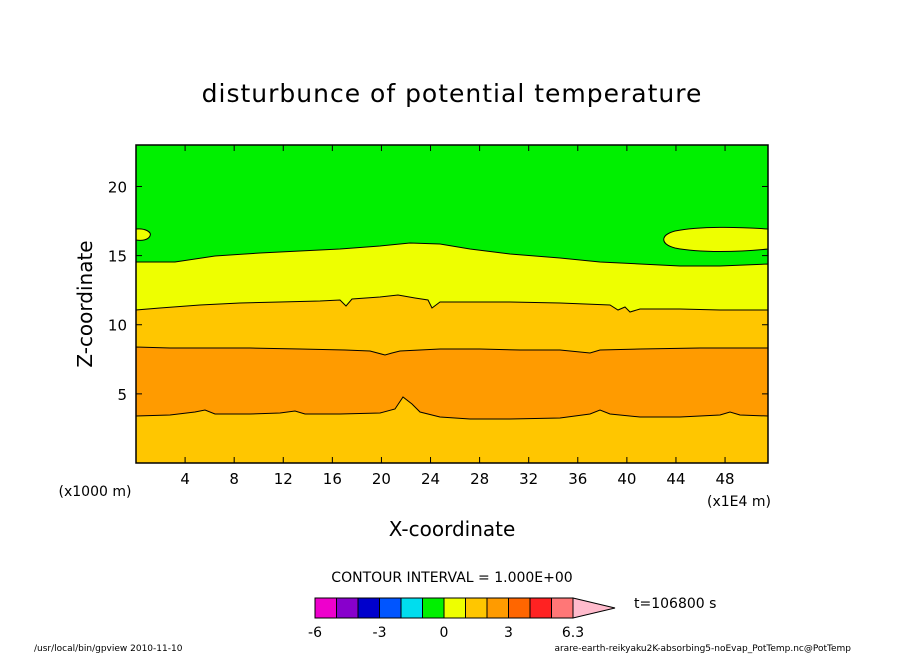  What do you see at coordinates (577, 479) in the screenshot?
I see `x-tick-label: 36` at bounding box center [577, 479].